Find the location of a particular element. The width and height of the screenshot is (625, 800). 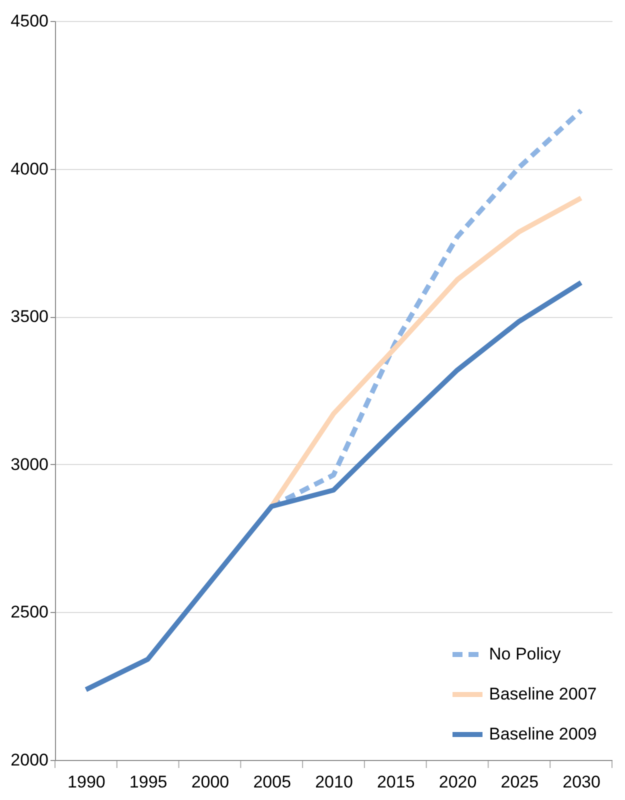

x-tick-label: 2025 is located at coordinates (519, 782).